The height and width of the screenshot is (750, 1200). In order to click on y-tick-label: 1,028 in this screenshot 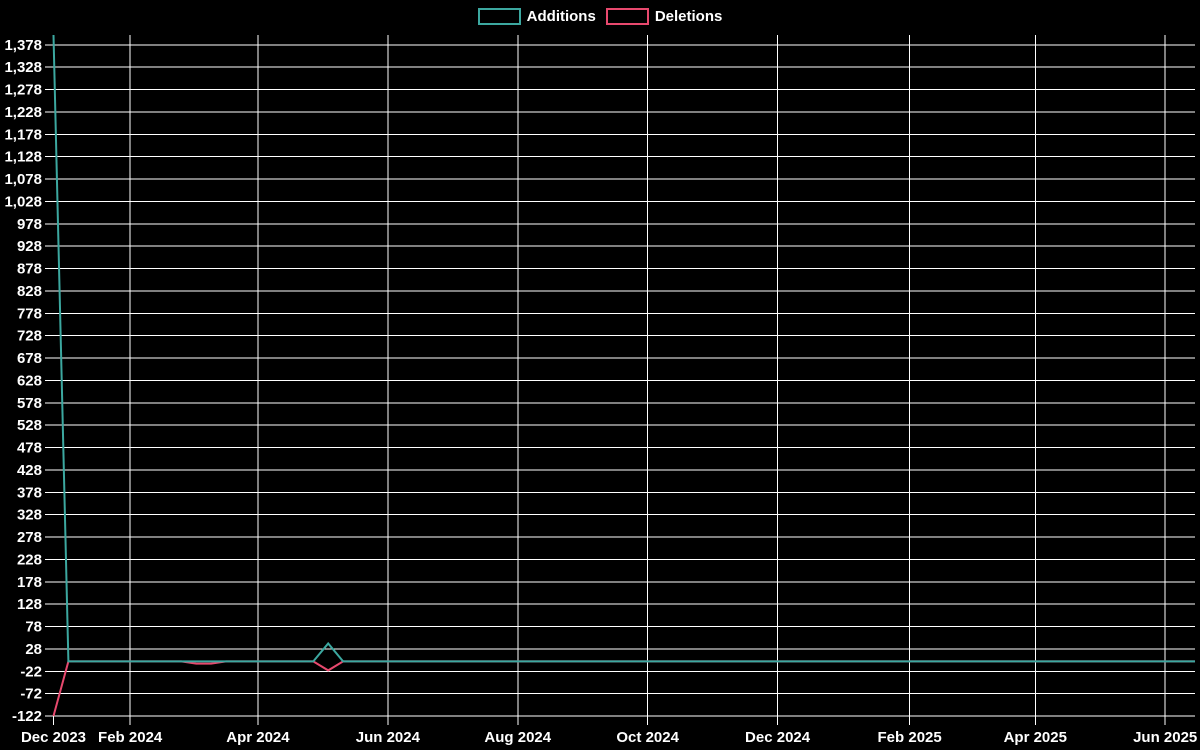, I will do `click(23, 201)`.